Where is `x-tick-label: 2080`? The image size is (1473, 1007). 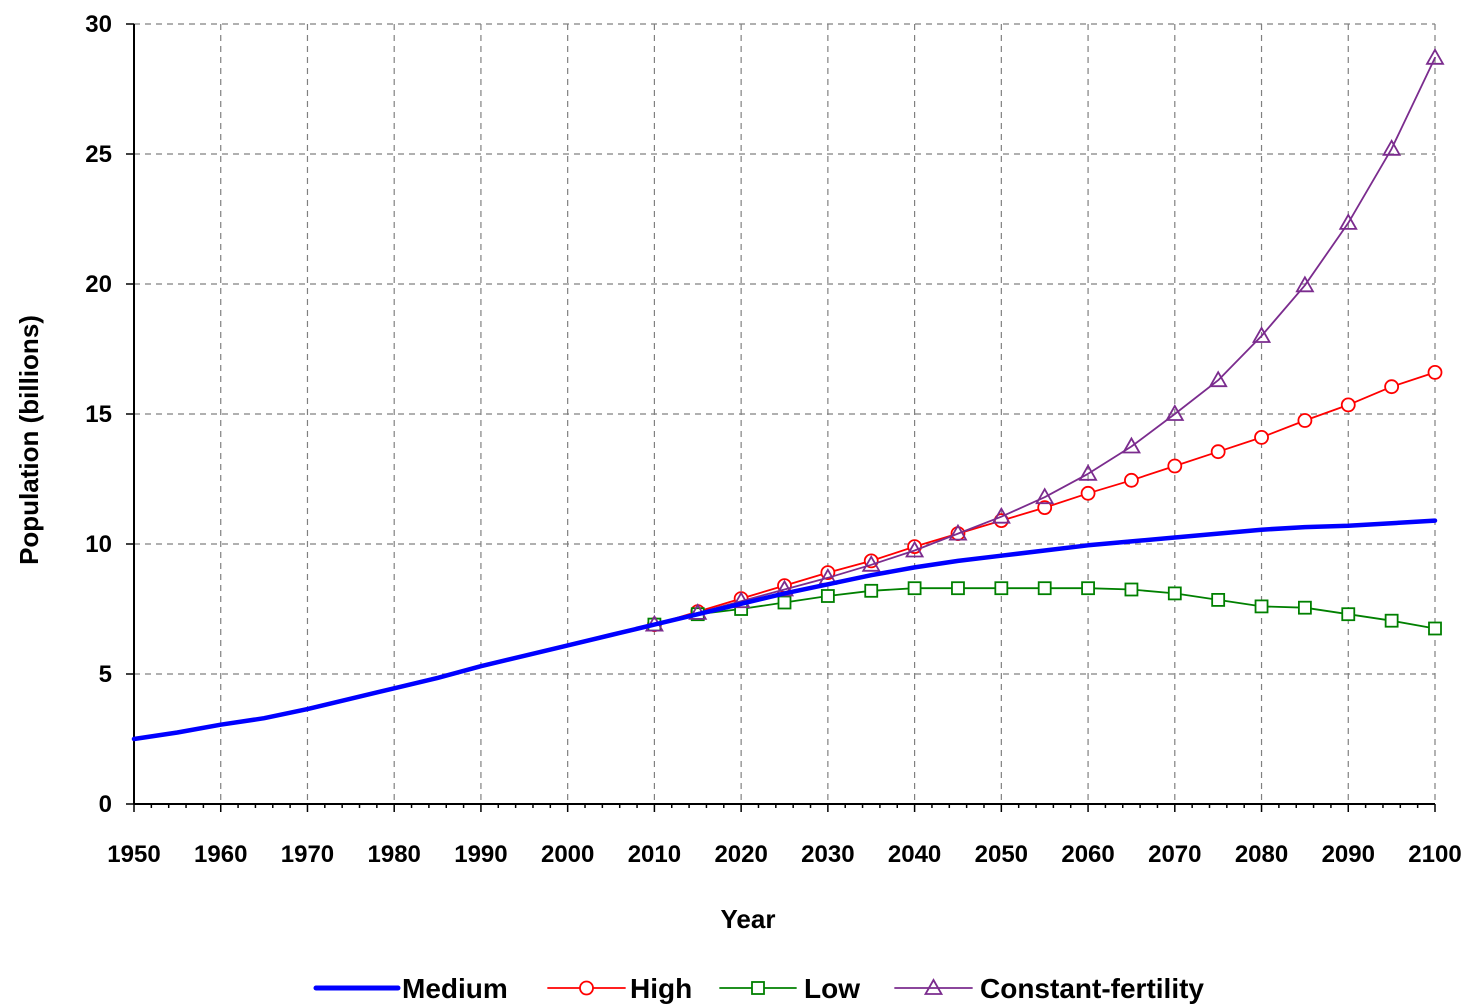
x-tick-label: 2080 is located at coordinates (1261, 854).